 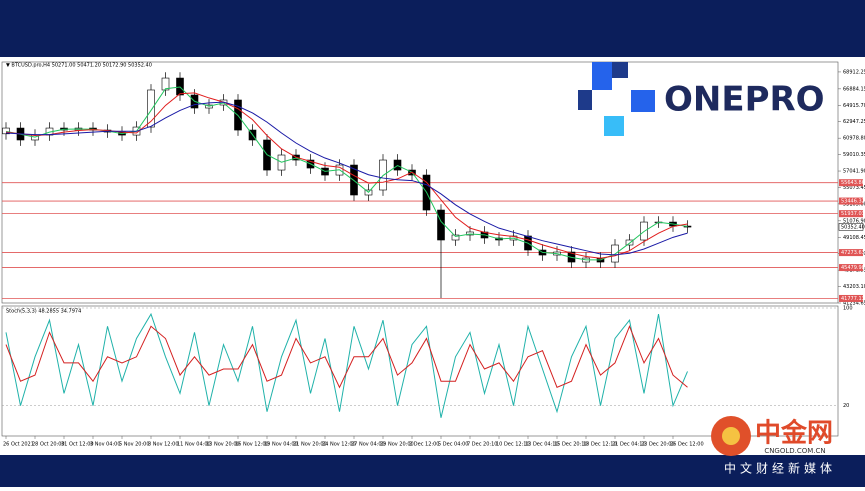 What do you see at coordinates (223, 445) in the screenshot?
I see `x-tick-label: 13 Nov 20:00` at bounding box center [223, 445].